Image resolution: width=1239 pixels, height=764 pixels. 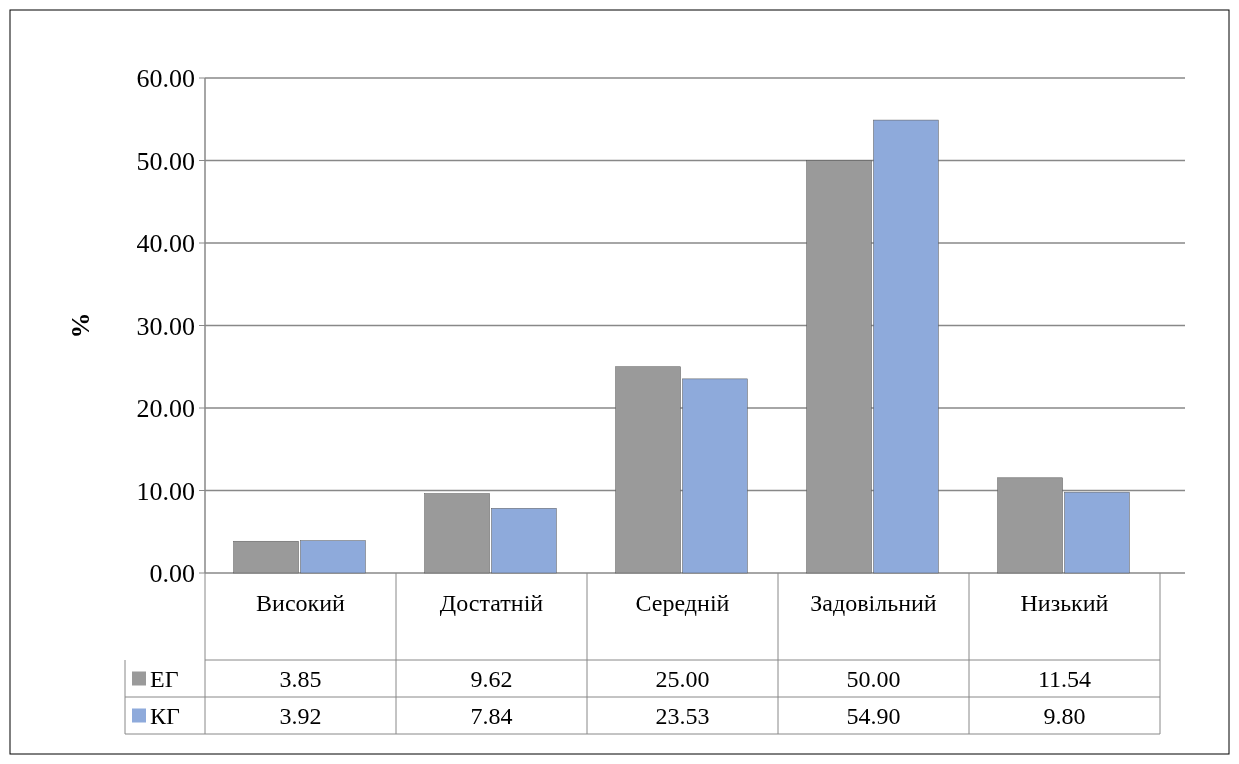 What do you see at coordinates (165, 409) in the screenshot?
I see `y-tick-label: 20.00` at bounding box center [165, 409].